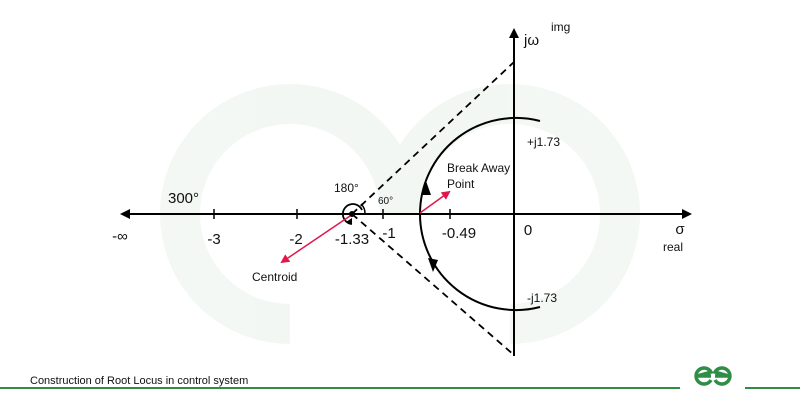  What do you see at coordinates (120, 236) in the screenshot?
I see `tick-label: -∞` at bounding box center [120, 236].